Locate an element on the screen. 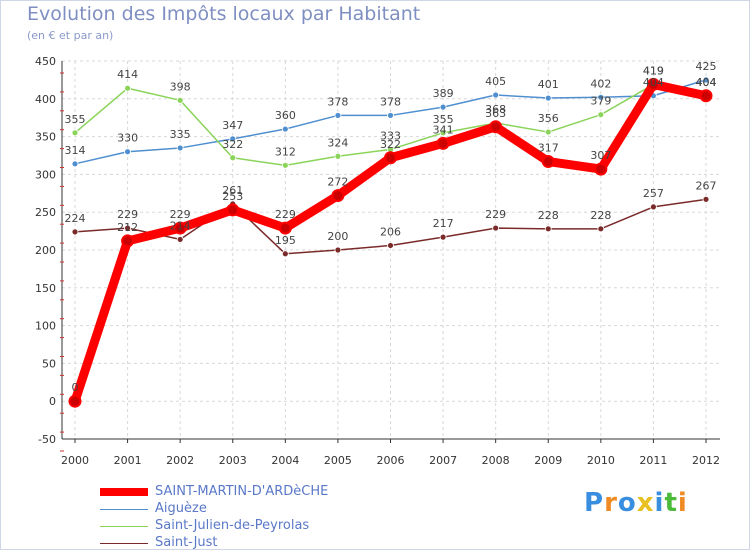  y-tick-label: 100 is located at coordinates (45, 326).